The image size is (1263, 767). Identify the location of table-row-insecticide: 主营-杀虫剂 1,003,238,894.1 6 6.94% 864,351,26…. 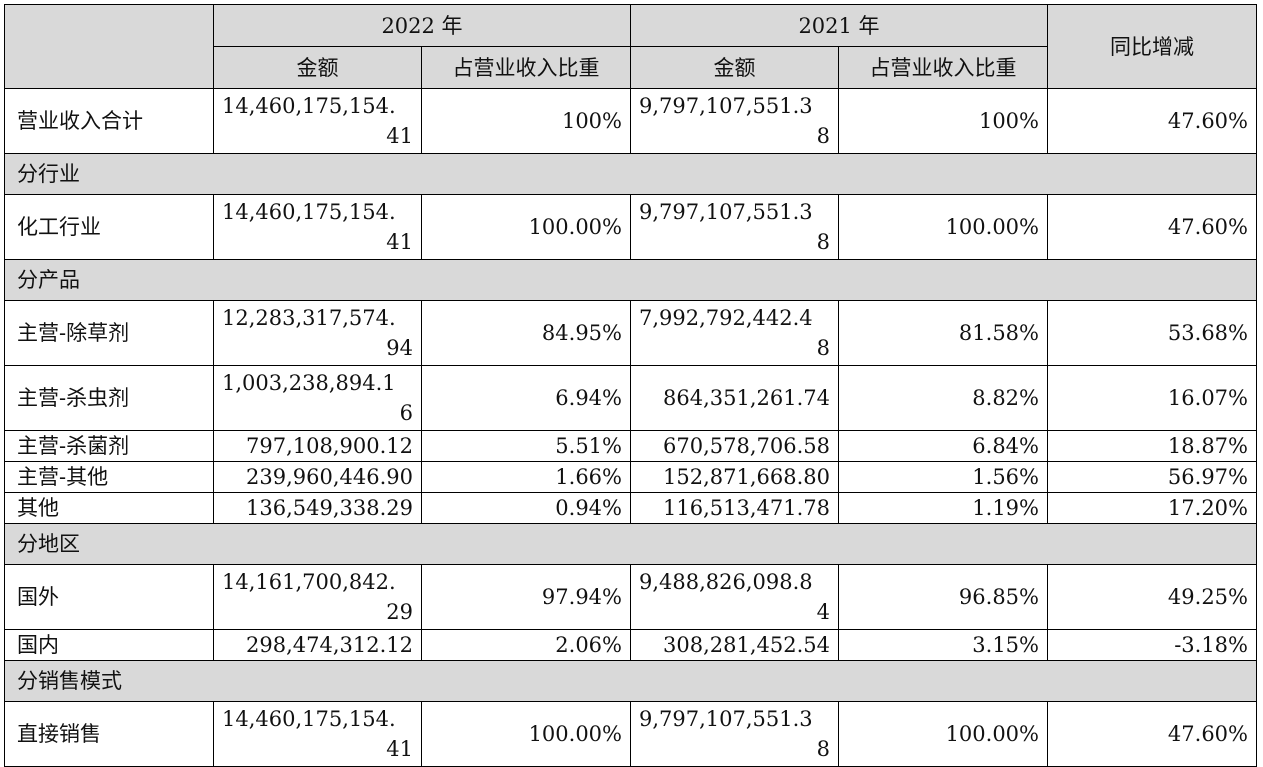
(630, 398).